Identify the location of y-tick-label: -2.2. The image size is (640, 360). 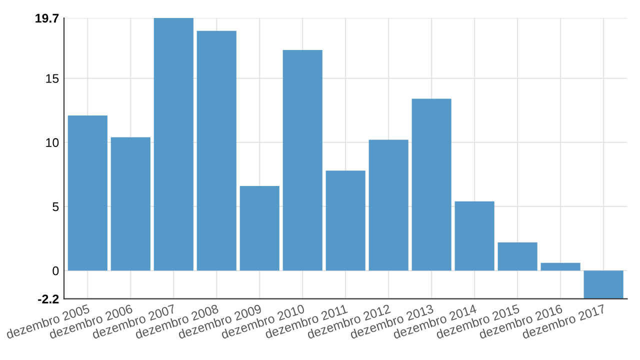
(48, 299).